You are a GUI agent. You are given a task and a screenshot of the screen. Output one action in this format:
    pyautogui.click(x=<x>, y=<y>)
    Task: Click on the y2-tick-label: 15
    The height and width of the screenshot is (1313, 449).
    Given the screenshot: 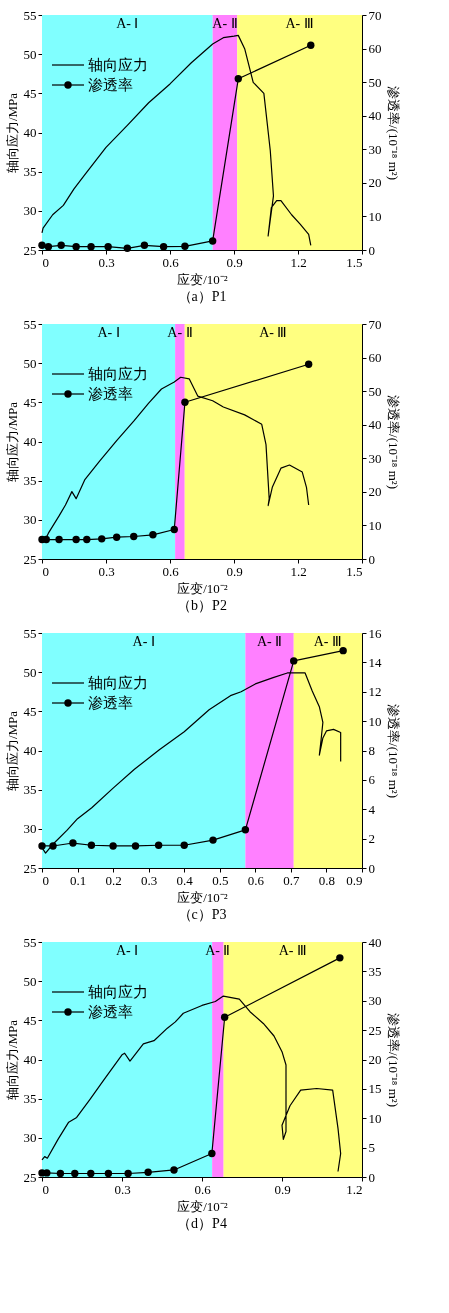 What is the action you would take?
    pyautogui.click(x=375, y=1089)
    